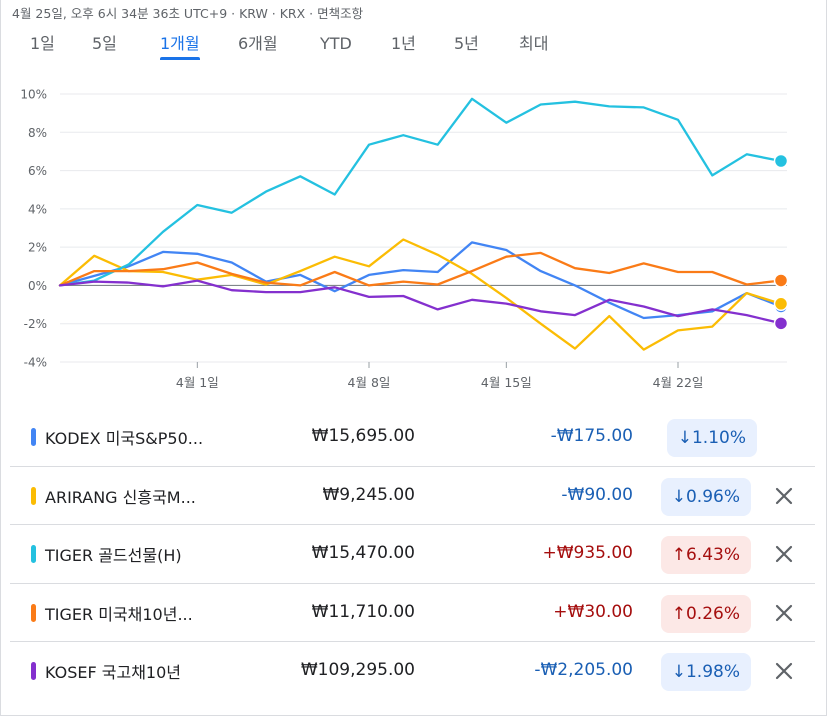  What do you see at coordinates (33, 95) in the screenshot?
I see `y-tick-label: 10%` at bounding box center [33, 95].